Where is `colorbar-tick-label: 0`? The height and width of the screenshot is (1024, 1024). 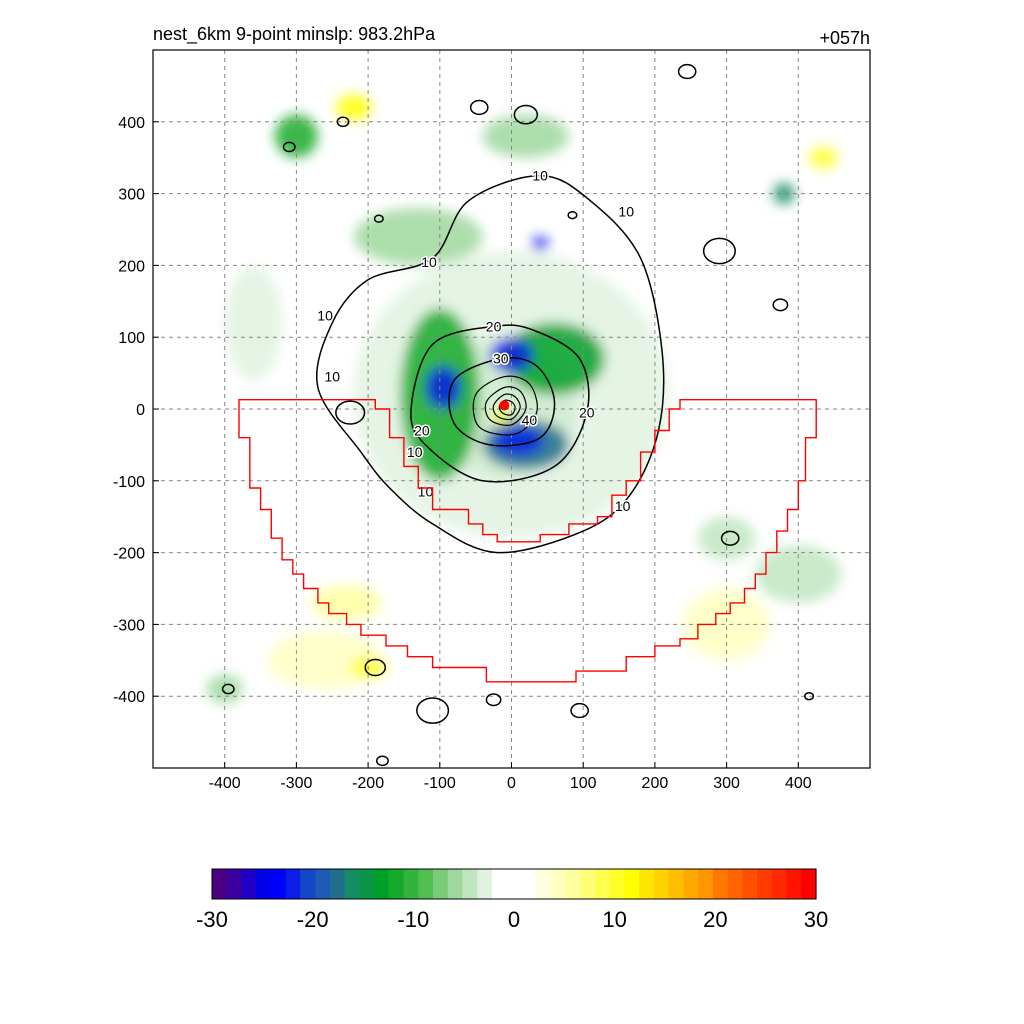
colorbar-tick-label: 0 is located at coordinates (514, 919).